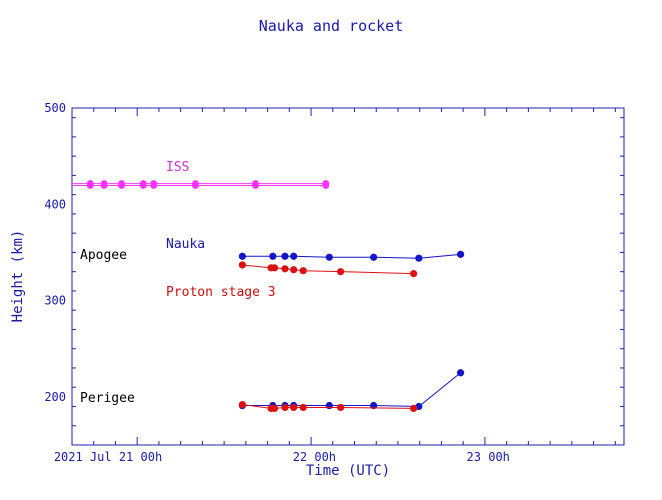  I want to click on proton-label: Proton stage 3, so click(221, 292).